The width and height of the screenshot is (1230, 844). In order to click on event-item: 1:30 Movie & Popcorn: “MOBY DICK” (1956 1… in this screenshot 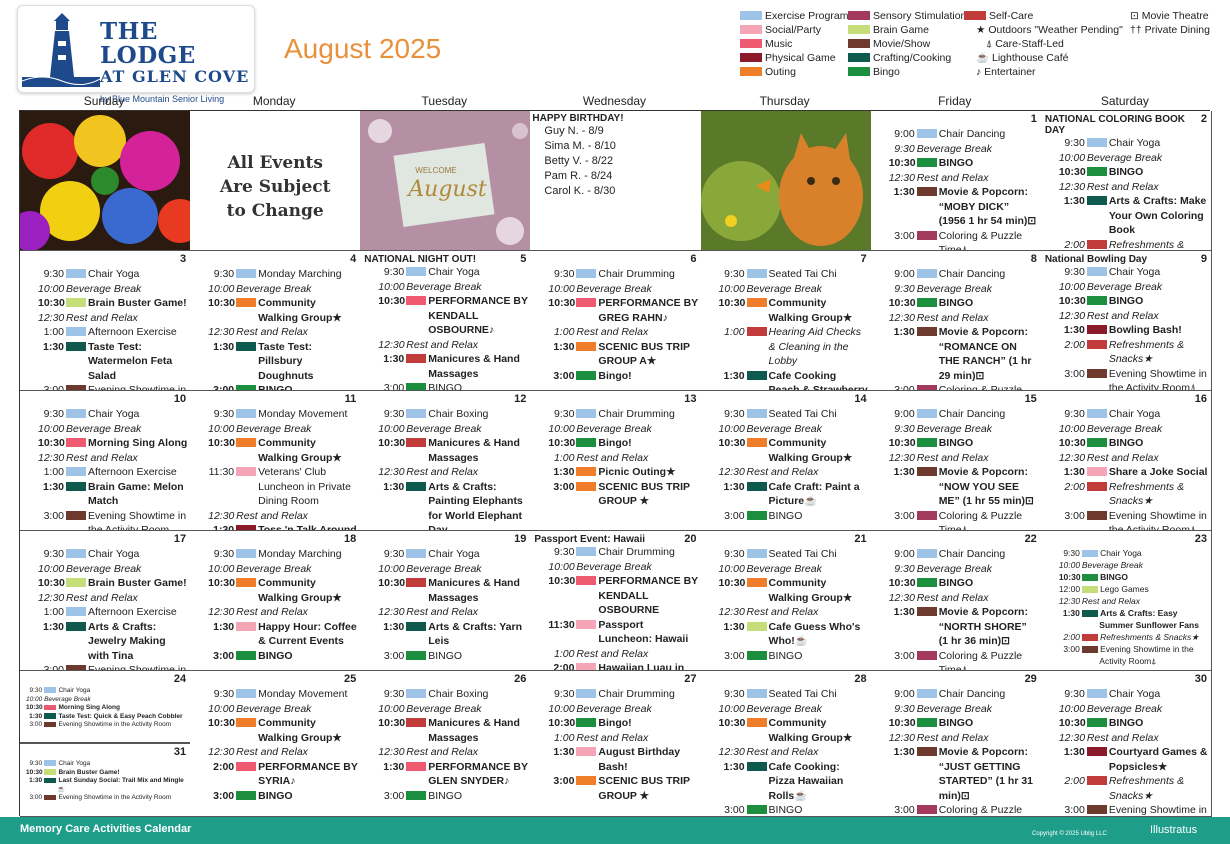, I will do `click(956, 207)`.